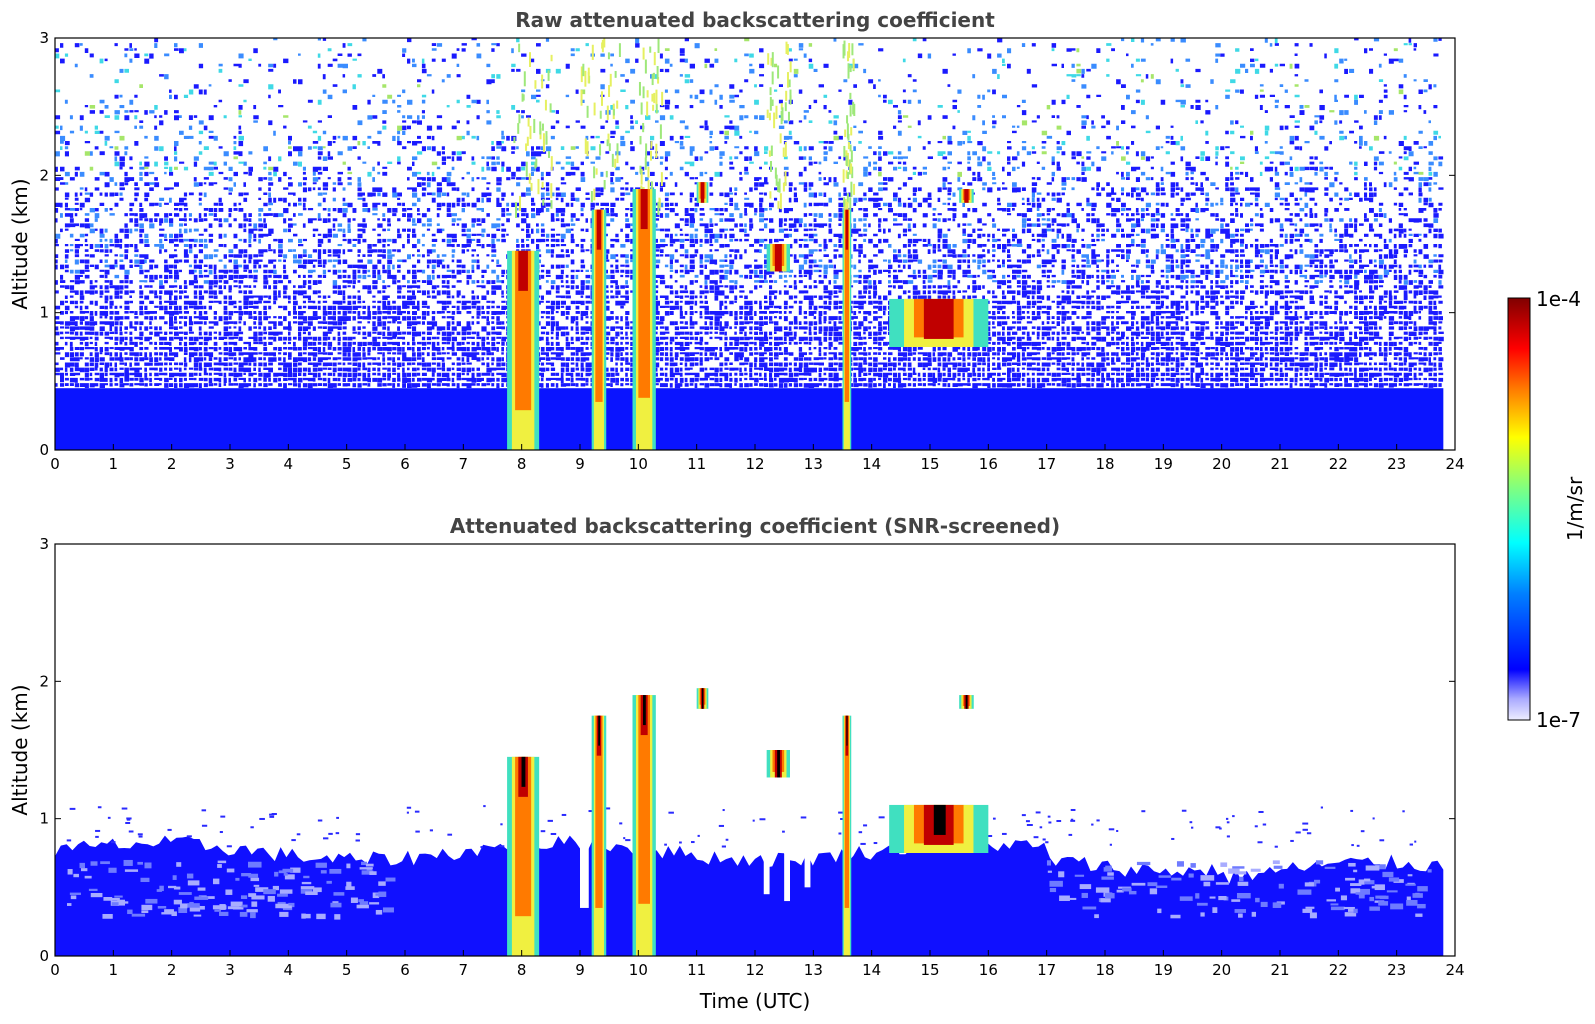 This screenshot has width=1595, height=1024. I want to click on y-tick-label: 2, so click(44, 681).